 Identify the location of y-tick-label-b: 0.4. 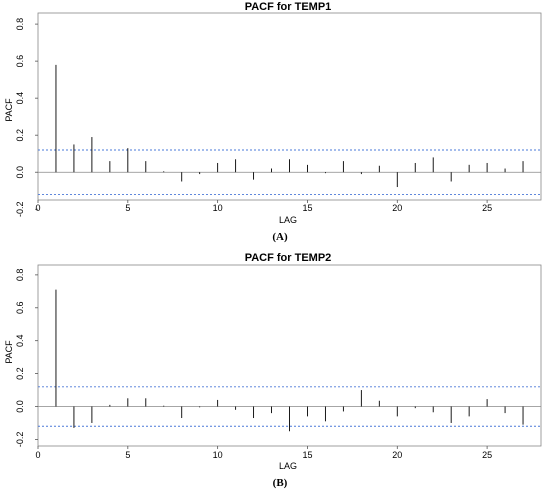
(20, 340).